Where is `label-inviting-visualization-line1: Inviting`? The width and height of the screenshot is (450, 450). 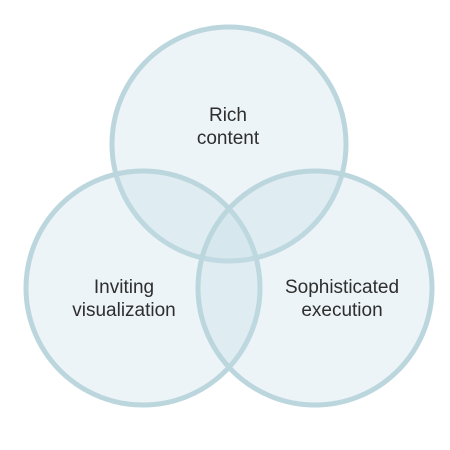
label-inviting-visualization-line1: Inviting is located at coordinates (124, 287).